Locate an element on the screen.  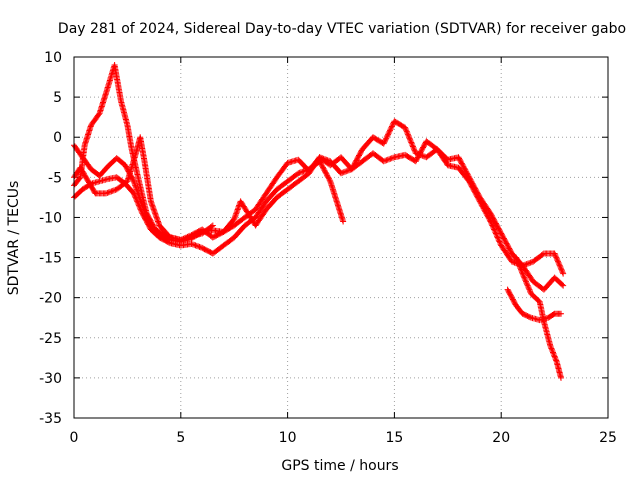
y-tick-label: -30 is located at coordinates (50, 379).